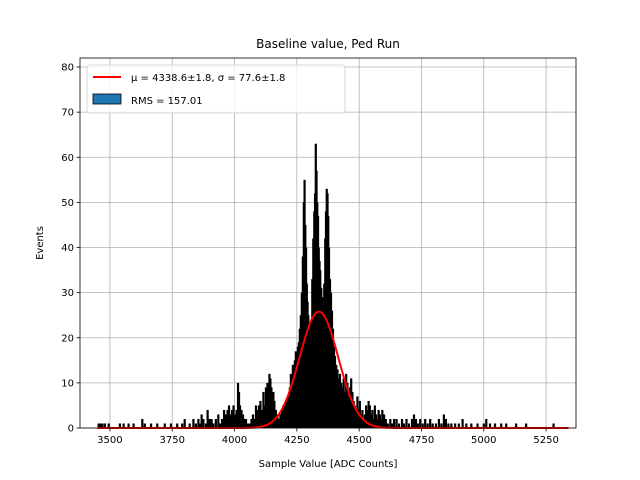  Describe the element at coordinates (67, 68) in the screenshot. I see `y-tick-label: 80` at that location.